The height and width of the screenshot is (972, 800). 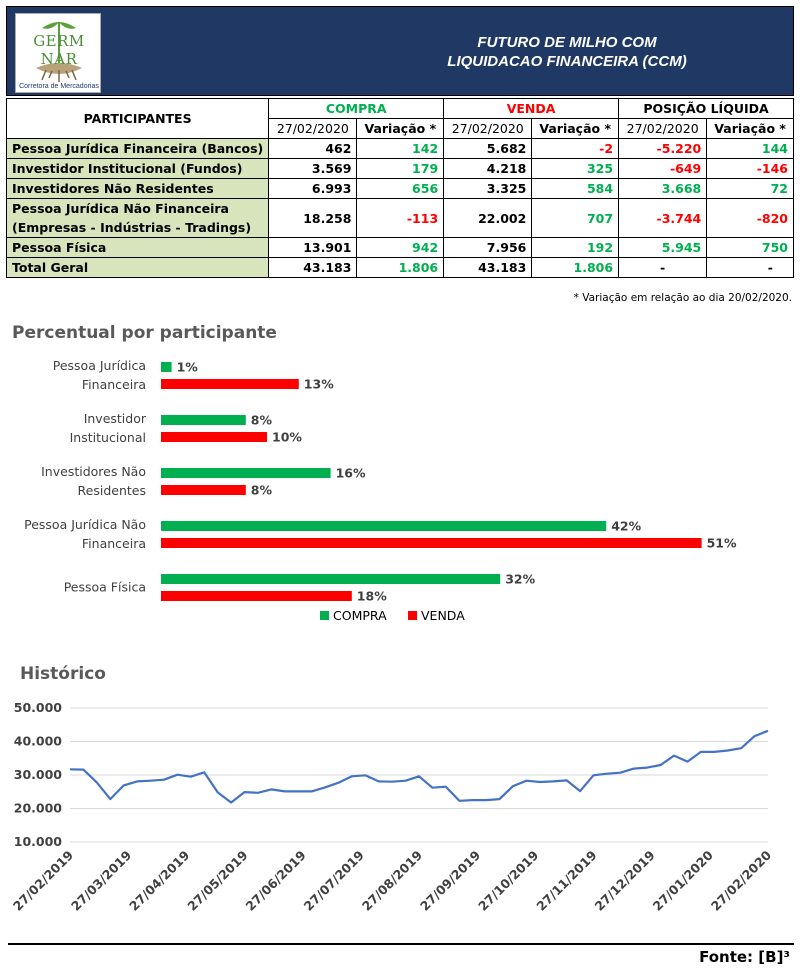 What do you see at coordinates (450, 881) in the screenshot?
I see `x-tick-label: 27/09/2019` at bounding box center [450, 881].